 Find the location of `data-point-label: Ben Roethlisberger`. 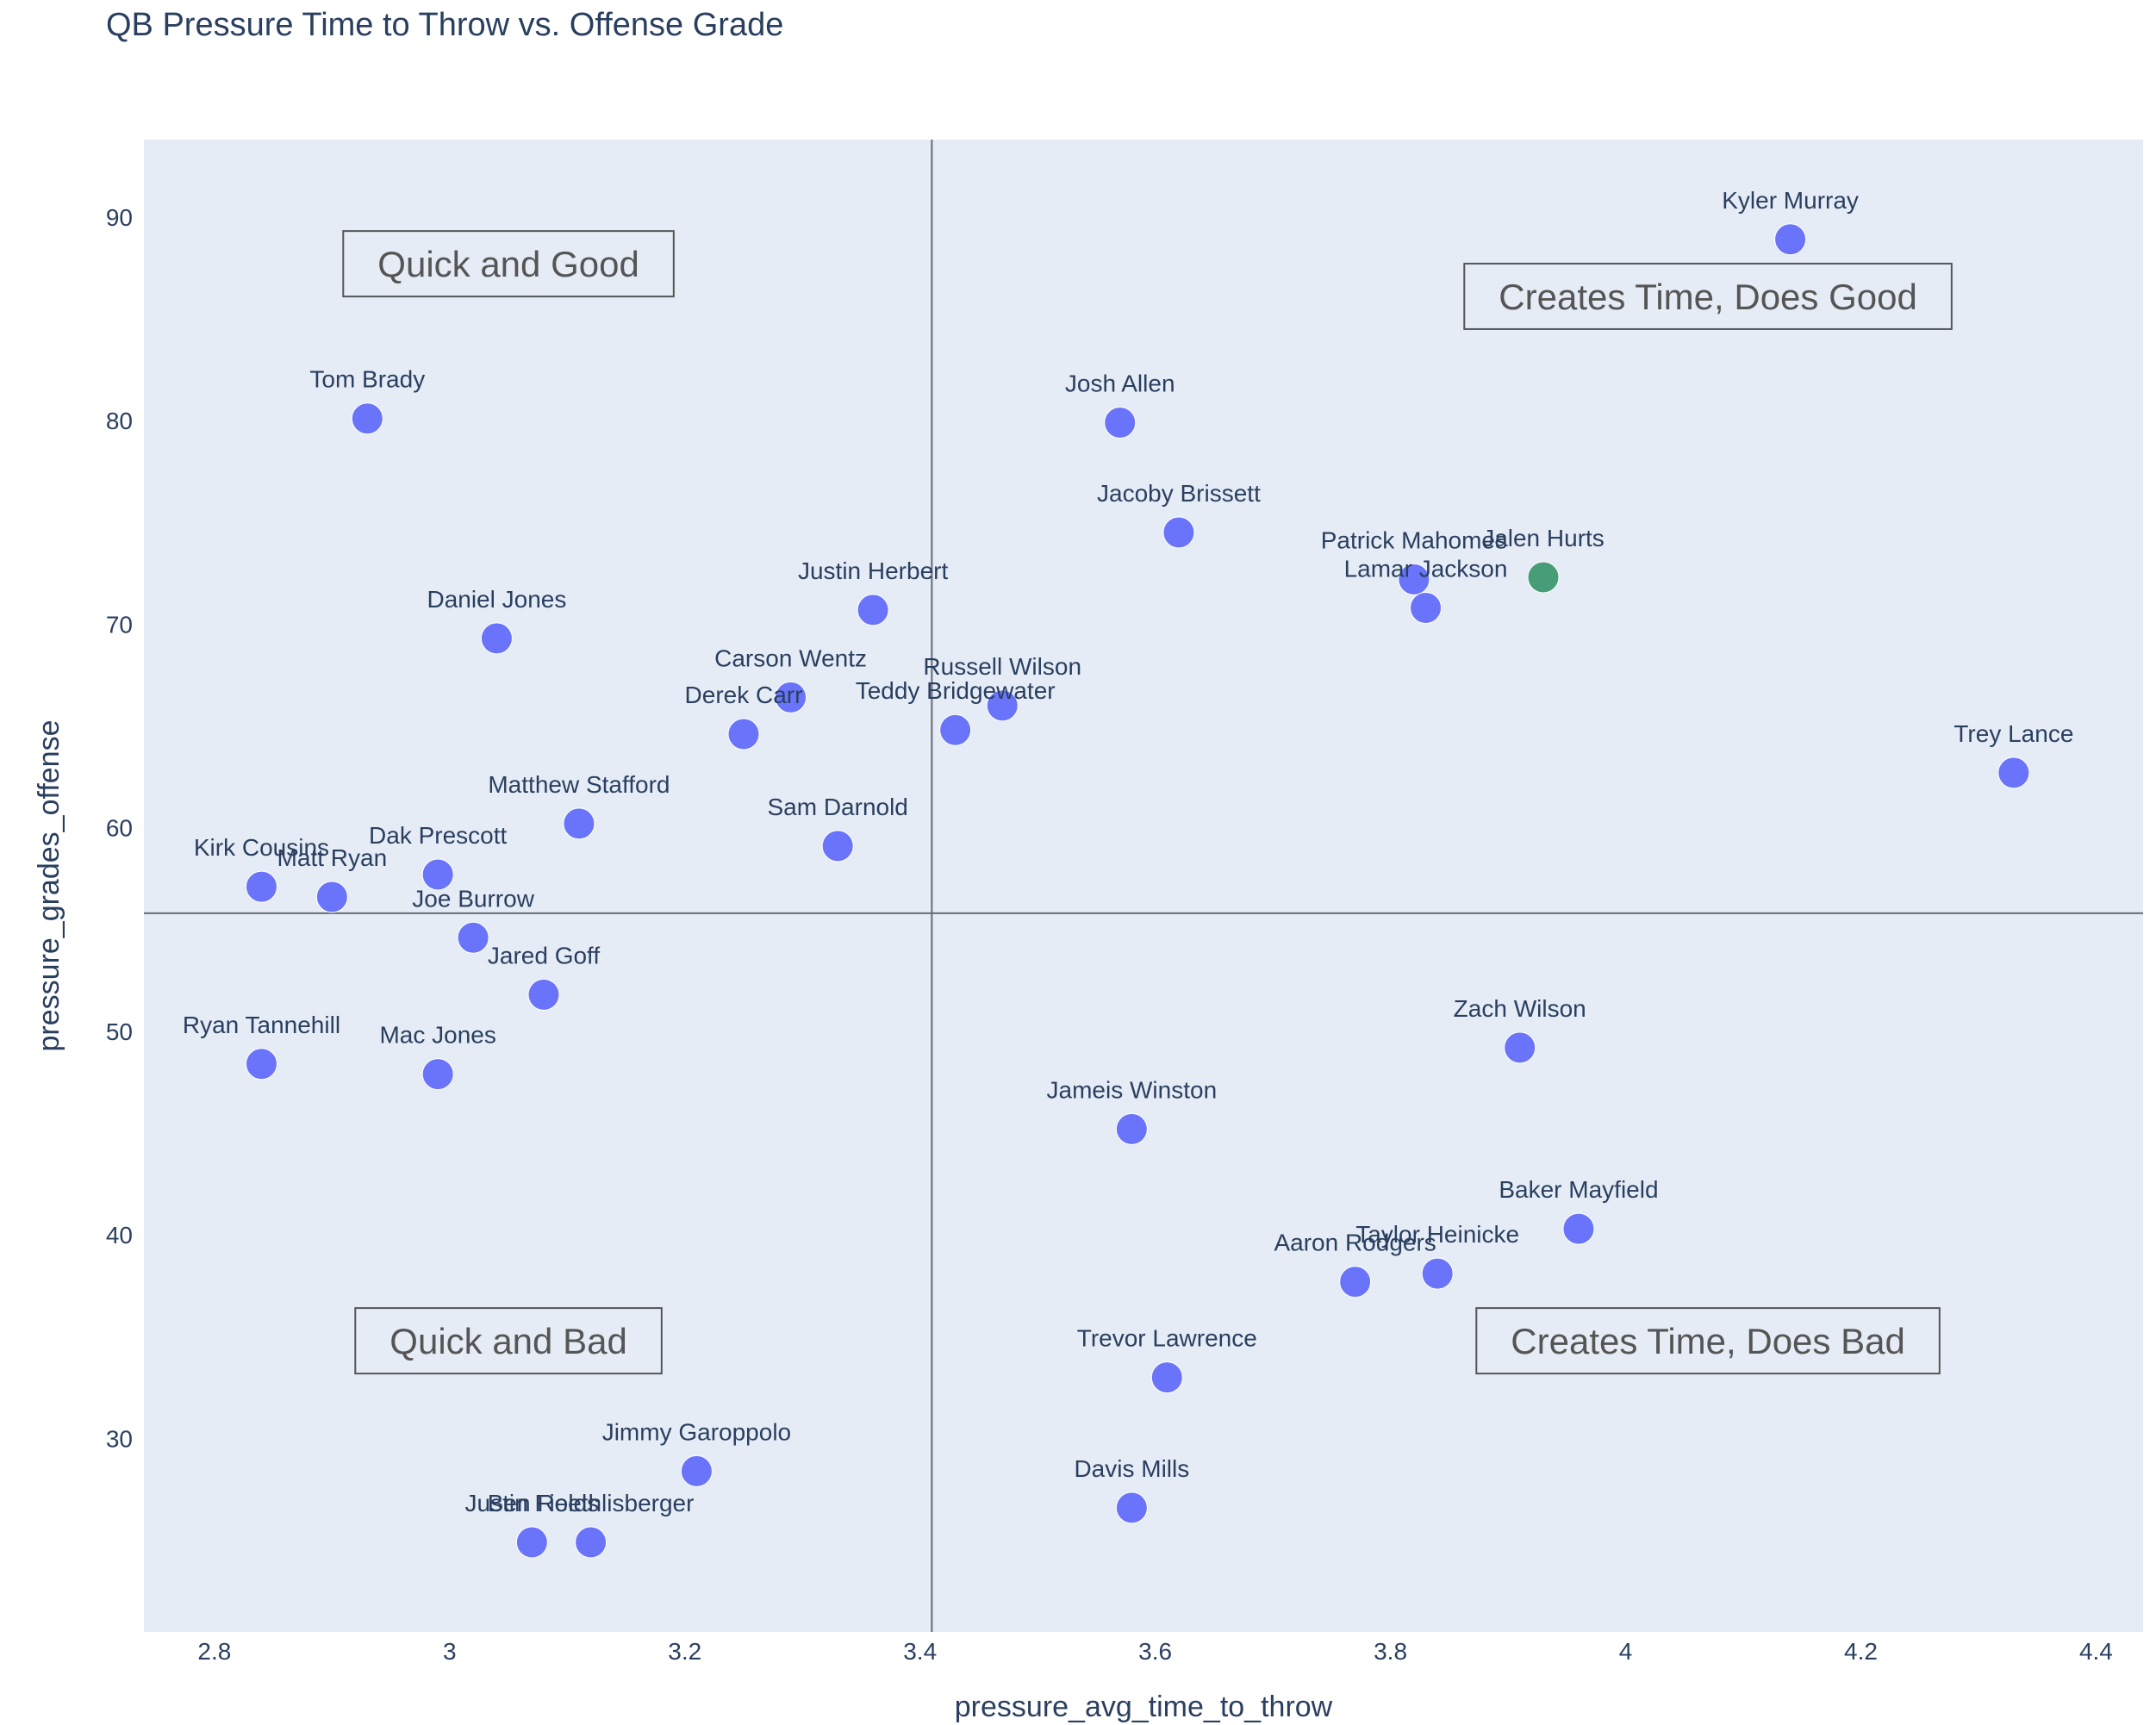

data-point-label: Ben Roethlisberger is located at coordinates (591, 1503).